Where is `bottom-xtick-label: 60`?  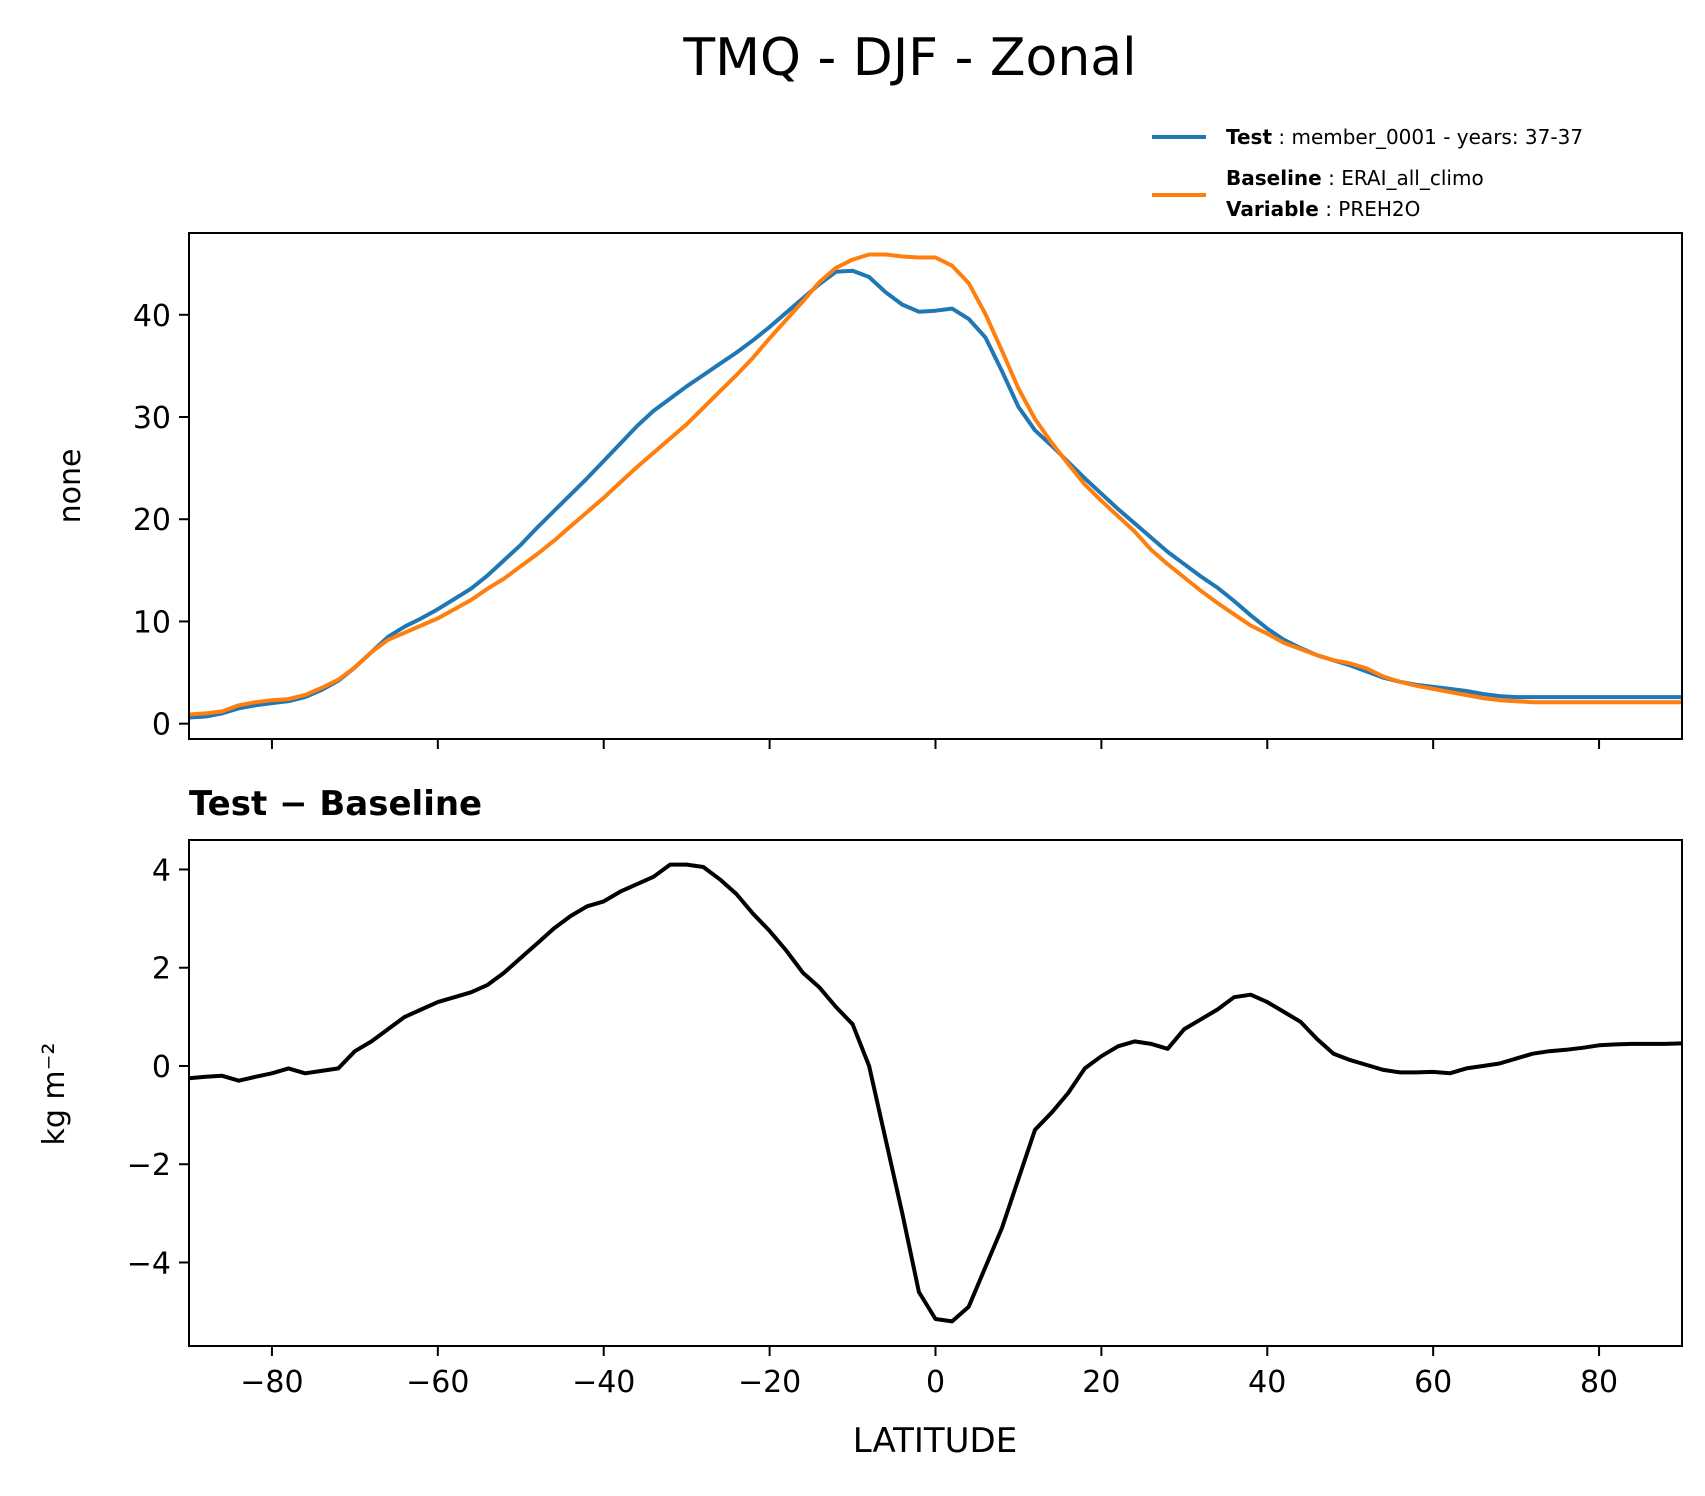
bottom-xtick-label: 60 is located at coordinates (1433, 1382).